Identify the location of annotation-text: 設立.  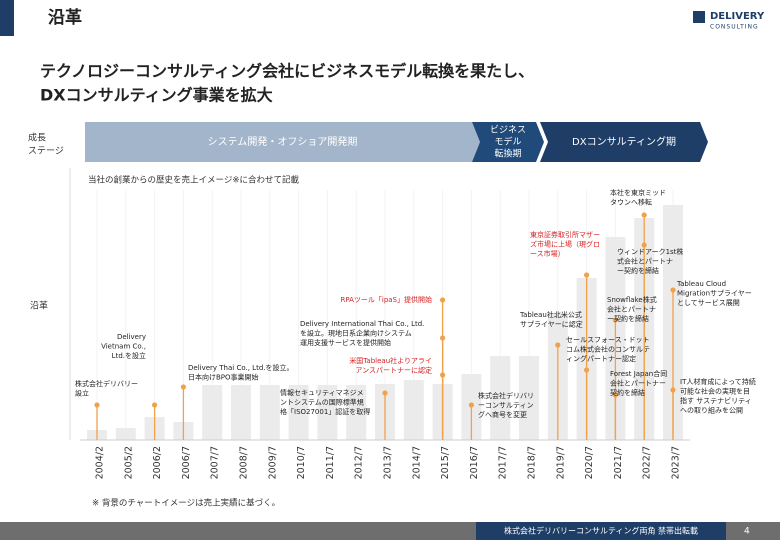
(82, 393).